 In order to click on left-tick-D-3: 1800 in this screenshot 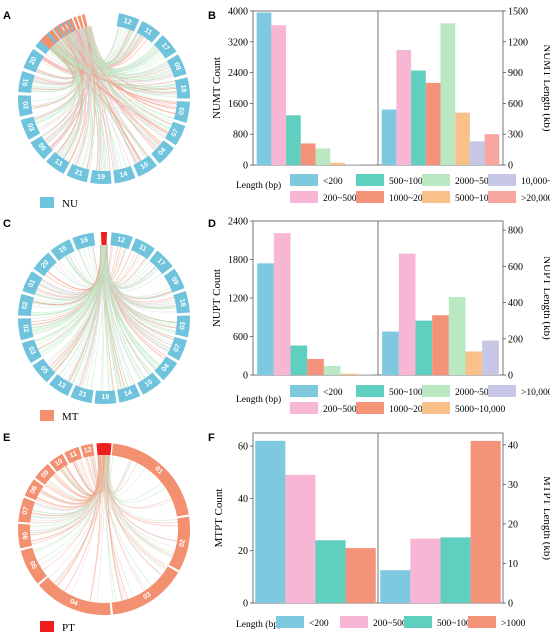, I will do `click(238, 260)`.